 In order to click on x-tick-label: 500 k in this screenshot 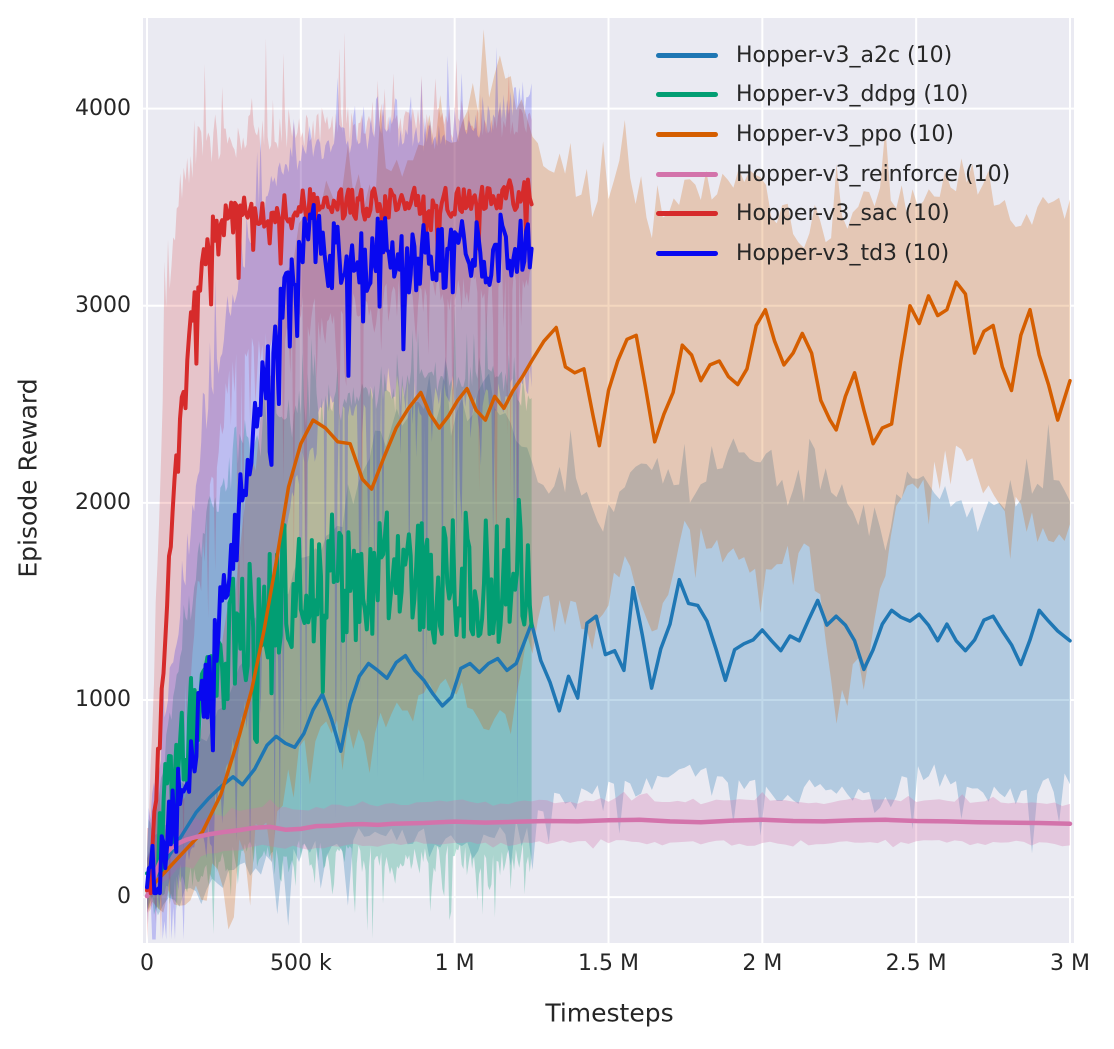, I will do `click(300, 963)`.